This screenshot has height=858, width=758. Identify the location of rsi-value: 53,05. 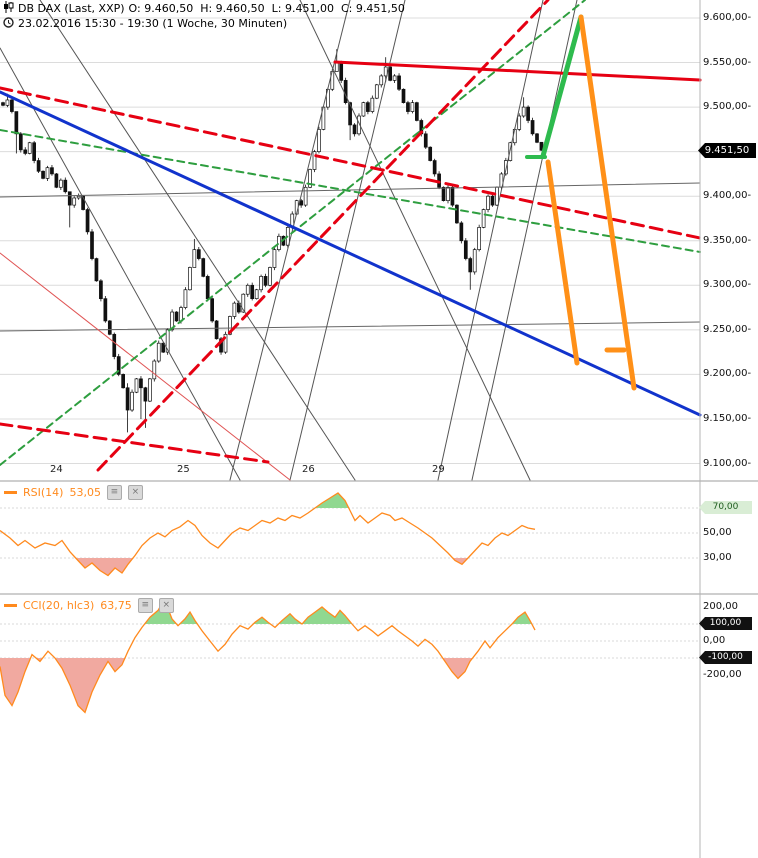
(85, 492).